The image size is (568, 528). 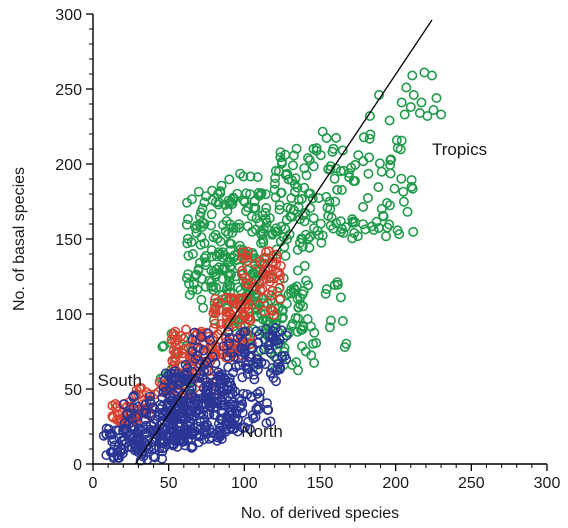 What do you see at coordinates (471, 483) in the screenshot?
I see `x-tick-label: 250` at bounding box center [471, 483].